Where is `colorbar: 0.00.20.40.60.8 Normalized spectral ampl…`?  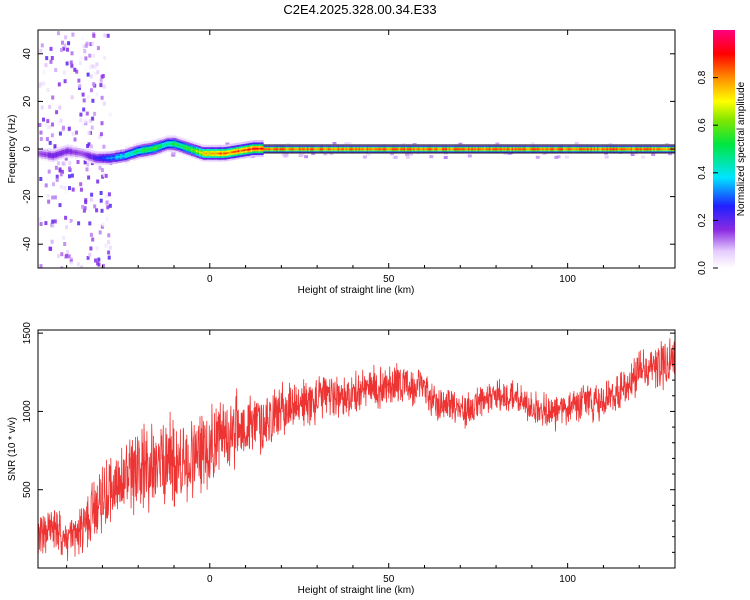
colorbar: 0.00.20.40.60.8 Normalized spectral ampl… is located at coordinates (722, 152).